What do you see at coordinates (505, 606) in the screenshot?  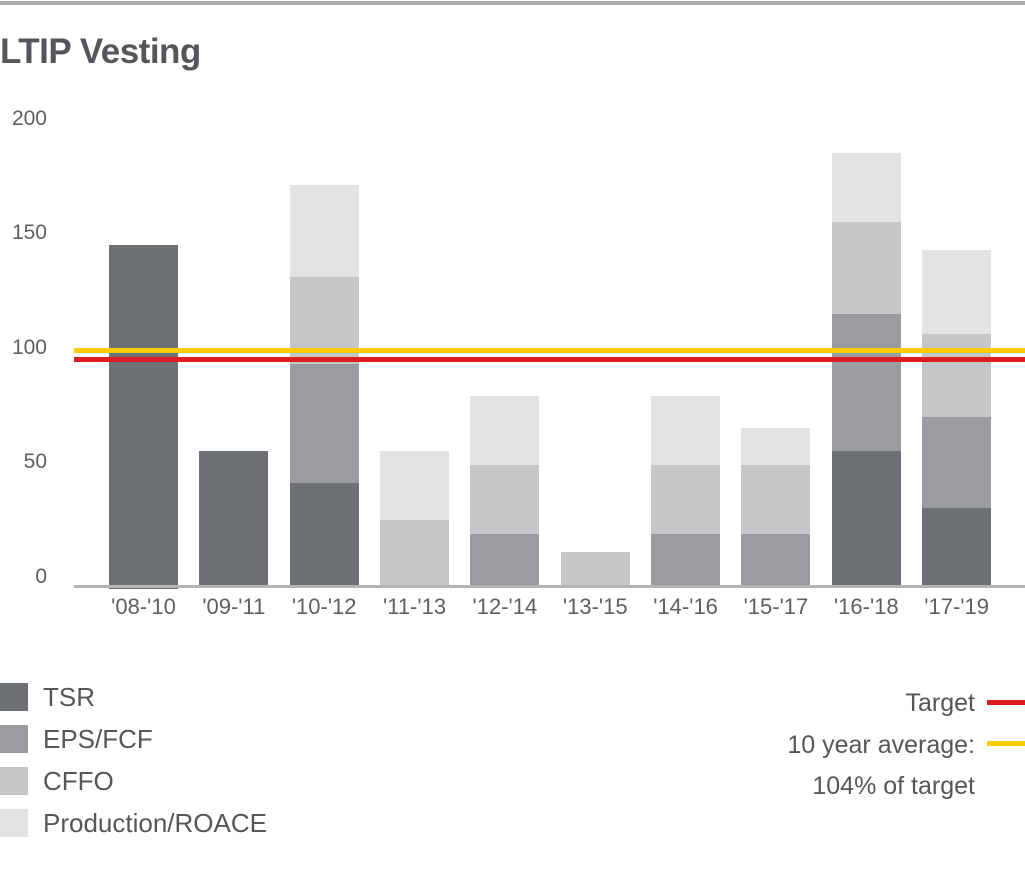 I see `x-axis-label: '12-'14` at bounding box center [505, 606].